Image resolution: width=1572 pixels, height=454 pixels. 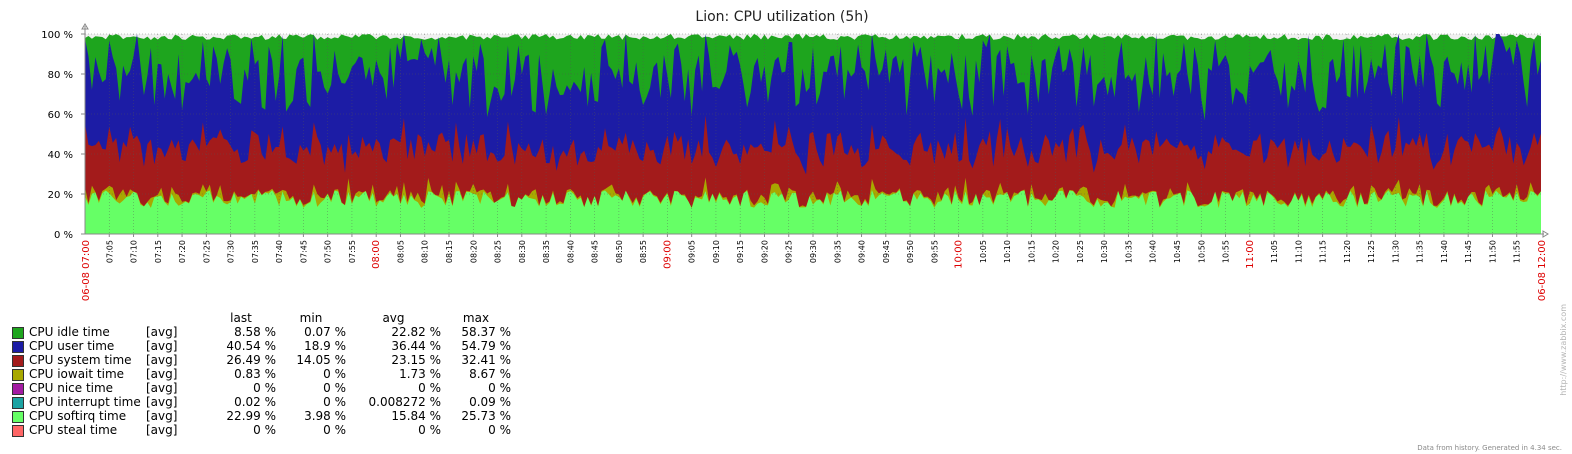 I want to click on legend-last: 26.49 %, so click(x=251, y=360).